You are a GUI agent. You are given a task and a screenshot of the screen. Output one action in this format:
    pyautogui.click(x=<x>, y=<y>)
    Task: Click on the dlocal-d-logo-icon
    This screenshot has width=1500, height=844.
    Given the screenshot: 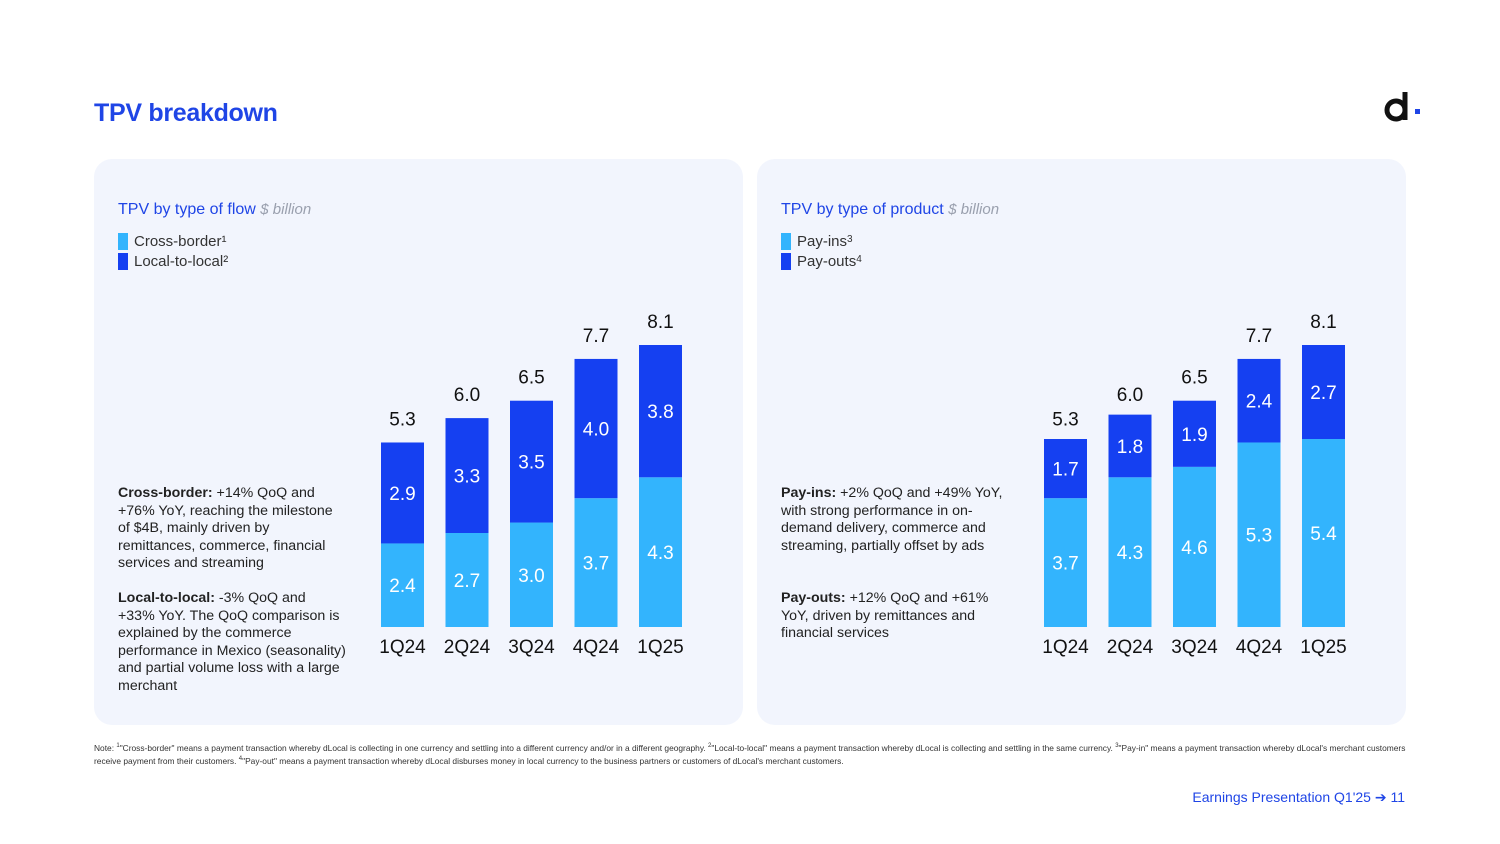 What is the action you would take?
    pyautogui.click(x=1402, y=107)
    